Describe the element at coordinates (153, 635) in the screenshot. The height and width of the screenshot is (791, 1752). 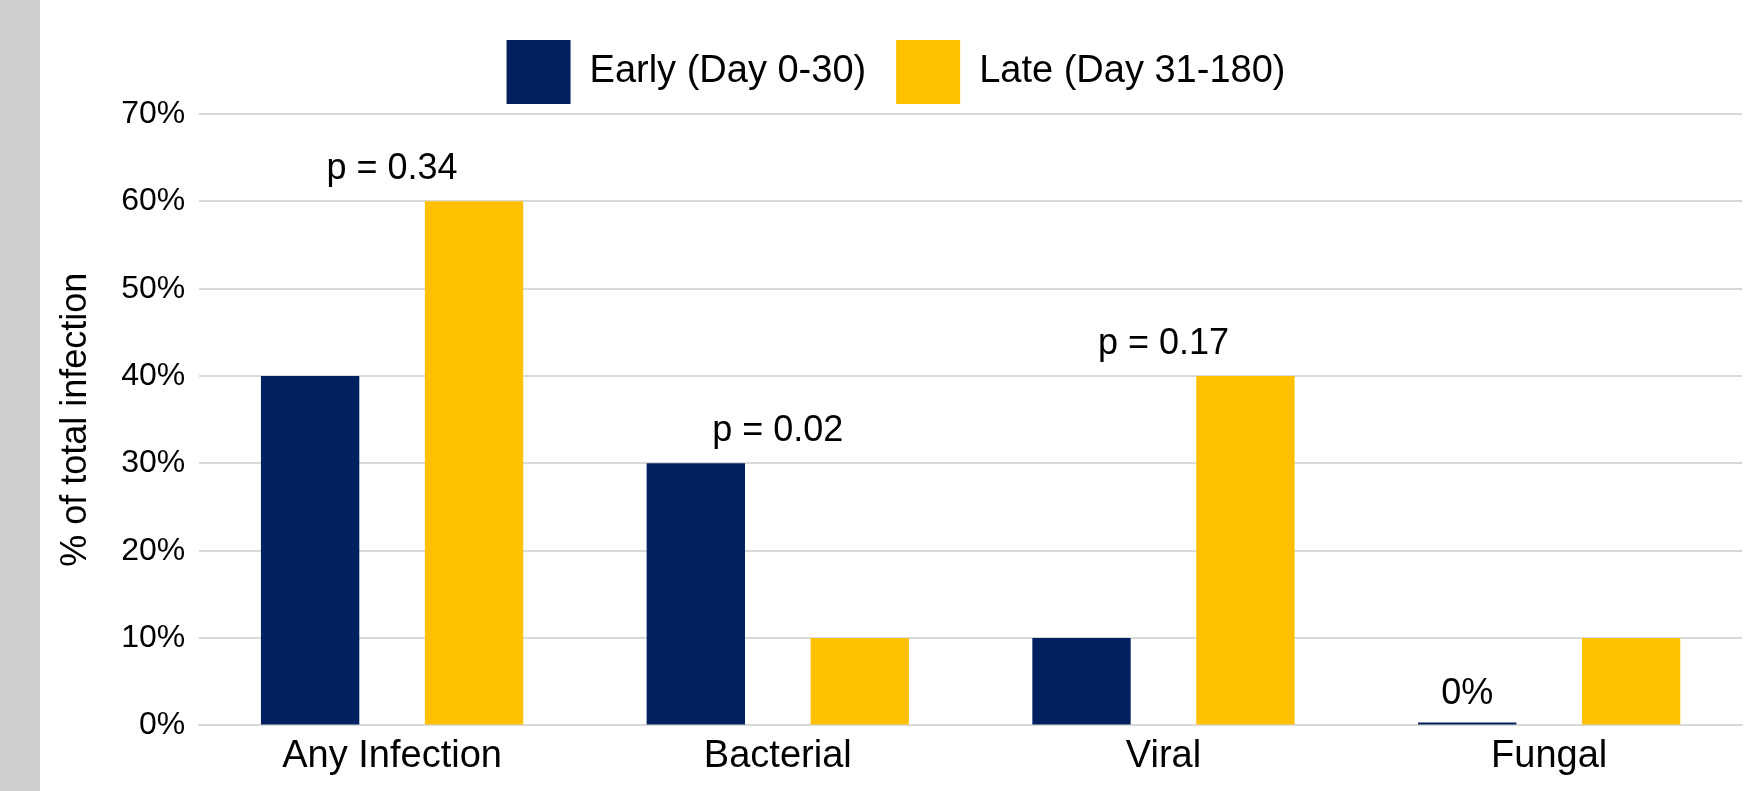
I see `y-tick-label: 10%` at that location.